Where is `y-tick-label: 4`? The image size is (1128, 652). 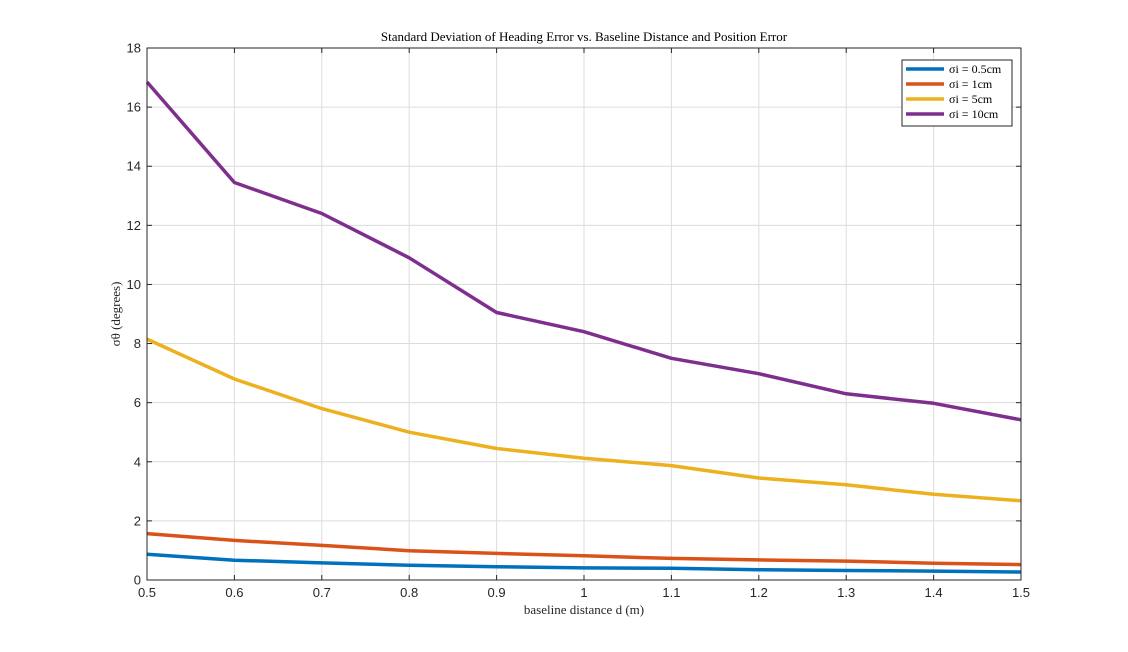 y-tick-label: 4 is located at coordinates (137, 461).